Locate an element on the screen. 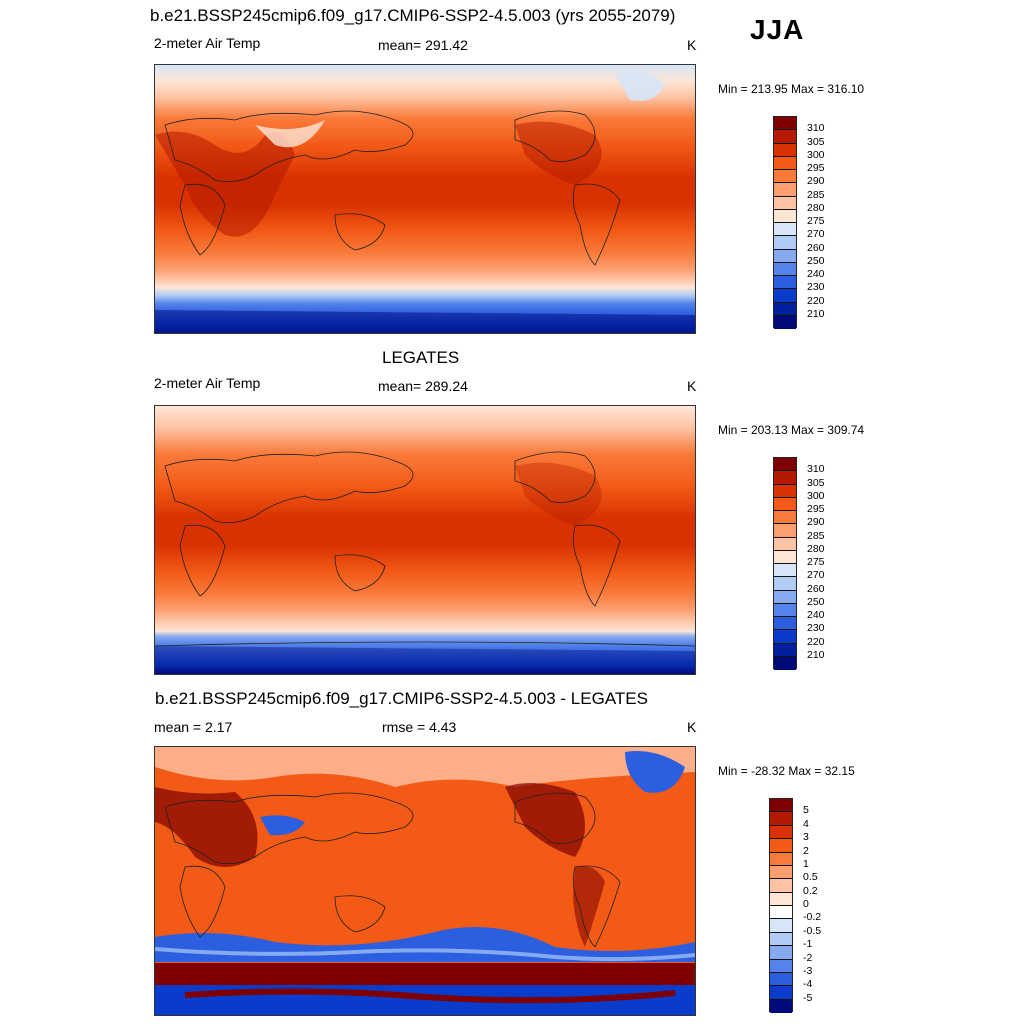 The image size is (1024, 1024). colorbar-tick-label: -5 is located at coordinates (808, 997).